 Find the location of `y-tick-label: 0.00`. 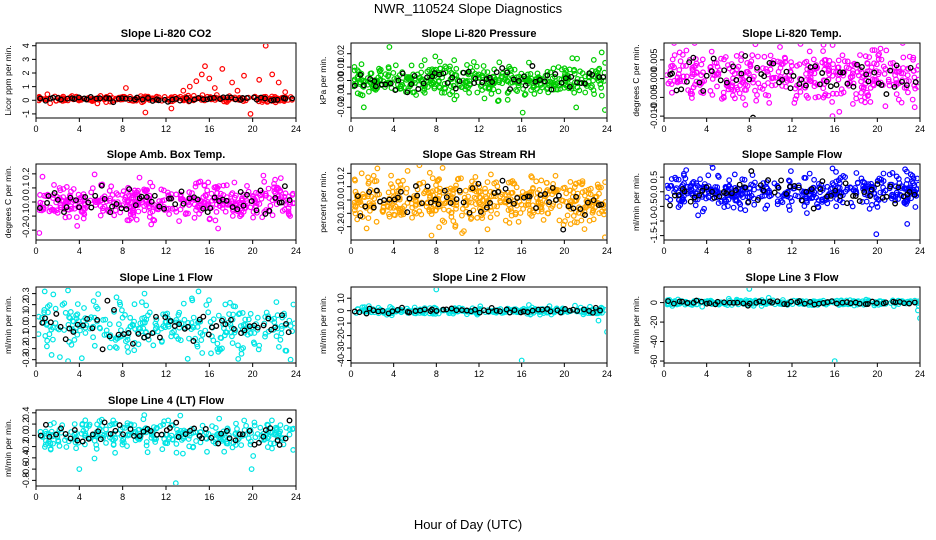

y-tick-label: 0.00 is located at coordinates (341, 81).